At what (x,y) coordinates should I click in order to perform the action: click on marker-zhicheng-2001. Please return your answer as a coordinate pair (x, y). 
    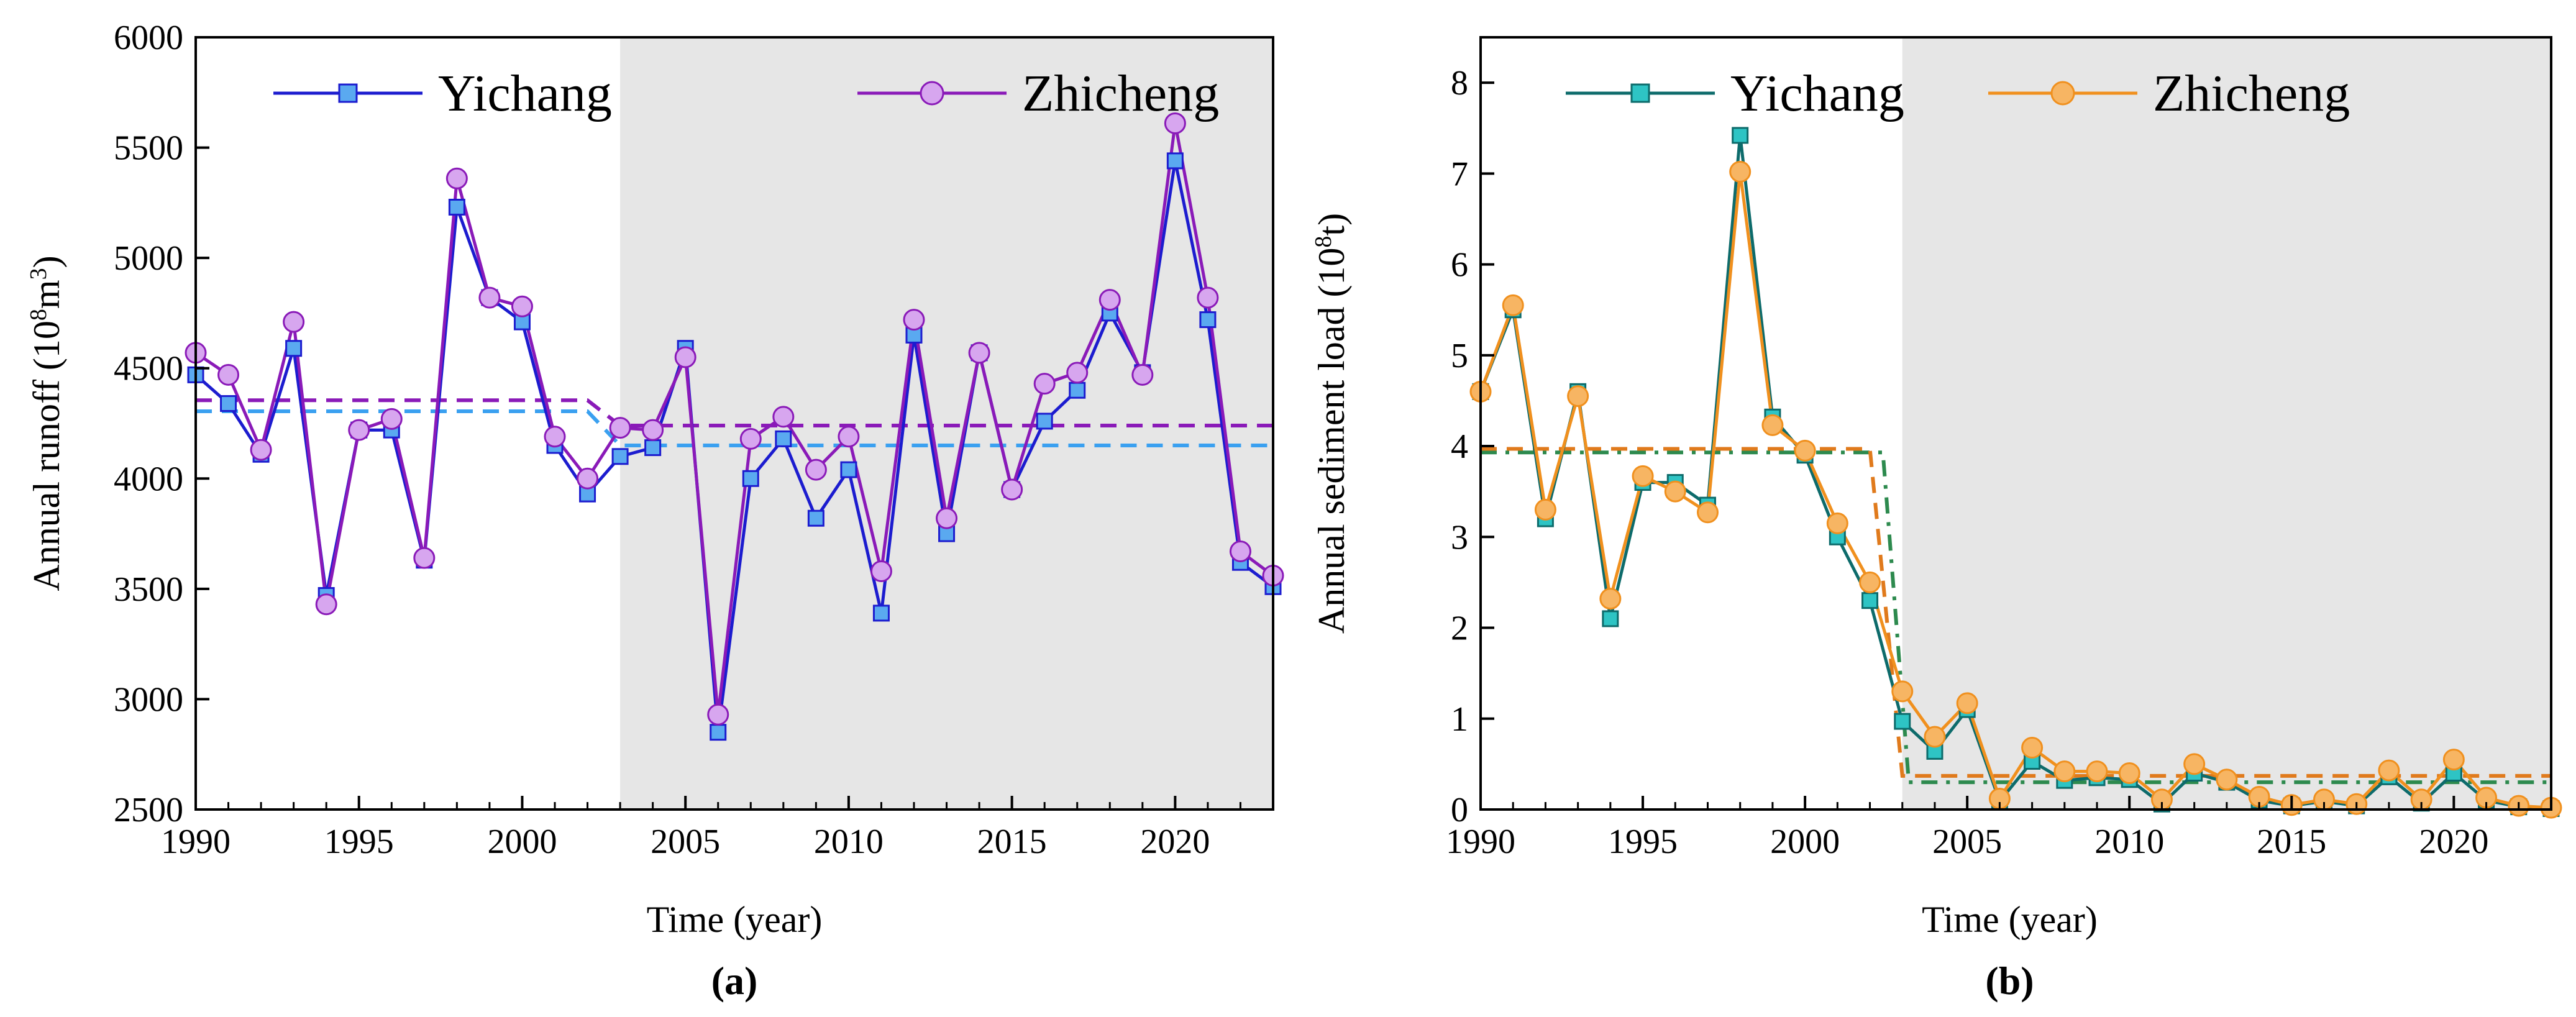
    Looking at the image, I should click on (555, 437).